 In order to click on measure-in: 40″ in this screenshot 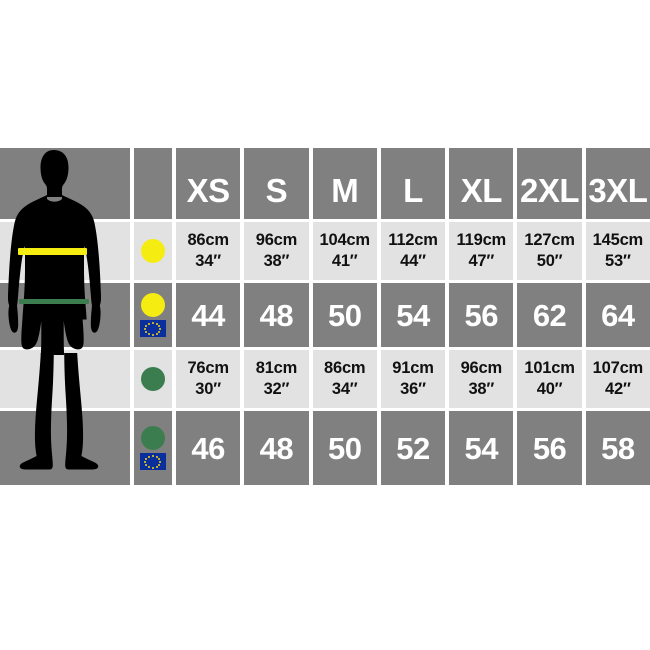, I will do `click(549, 389)`.